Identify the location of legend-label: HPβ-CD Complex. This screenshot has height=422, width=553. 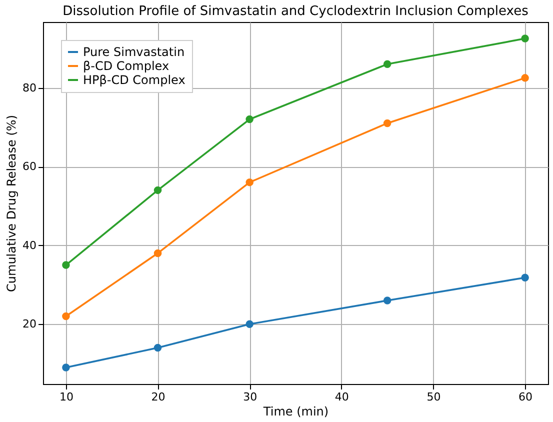
(134, 80).